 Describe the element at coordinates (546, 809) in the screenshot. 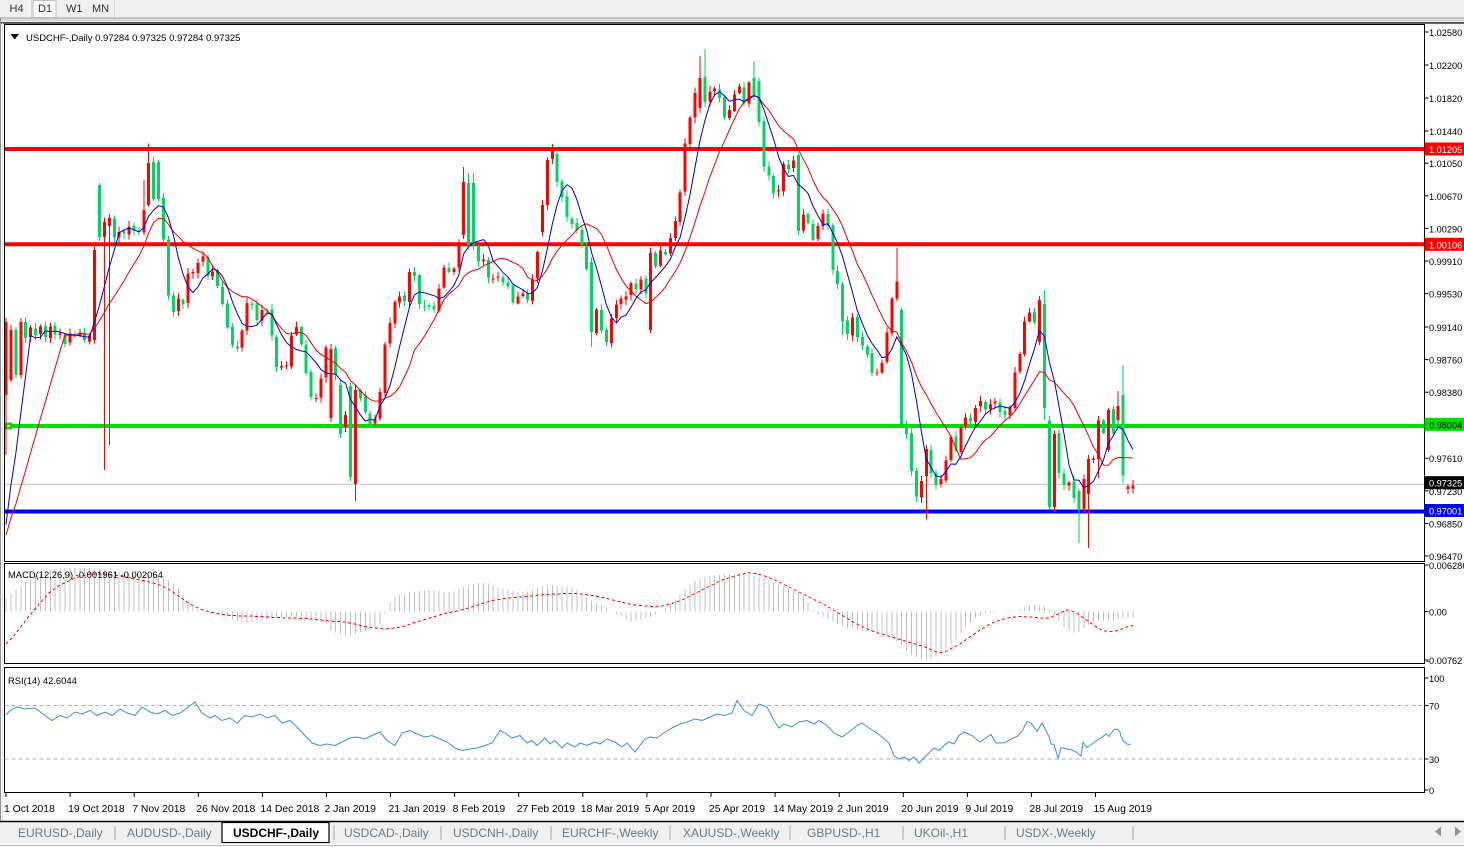

I see `svg-text: 27 Feb 2019` at that location.